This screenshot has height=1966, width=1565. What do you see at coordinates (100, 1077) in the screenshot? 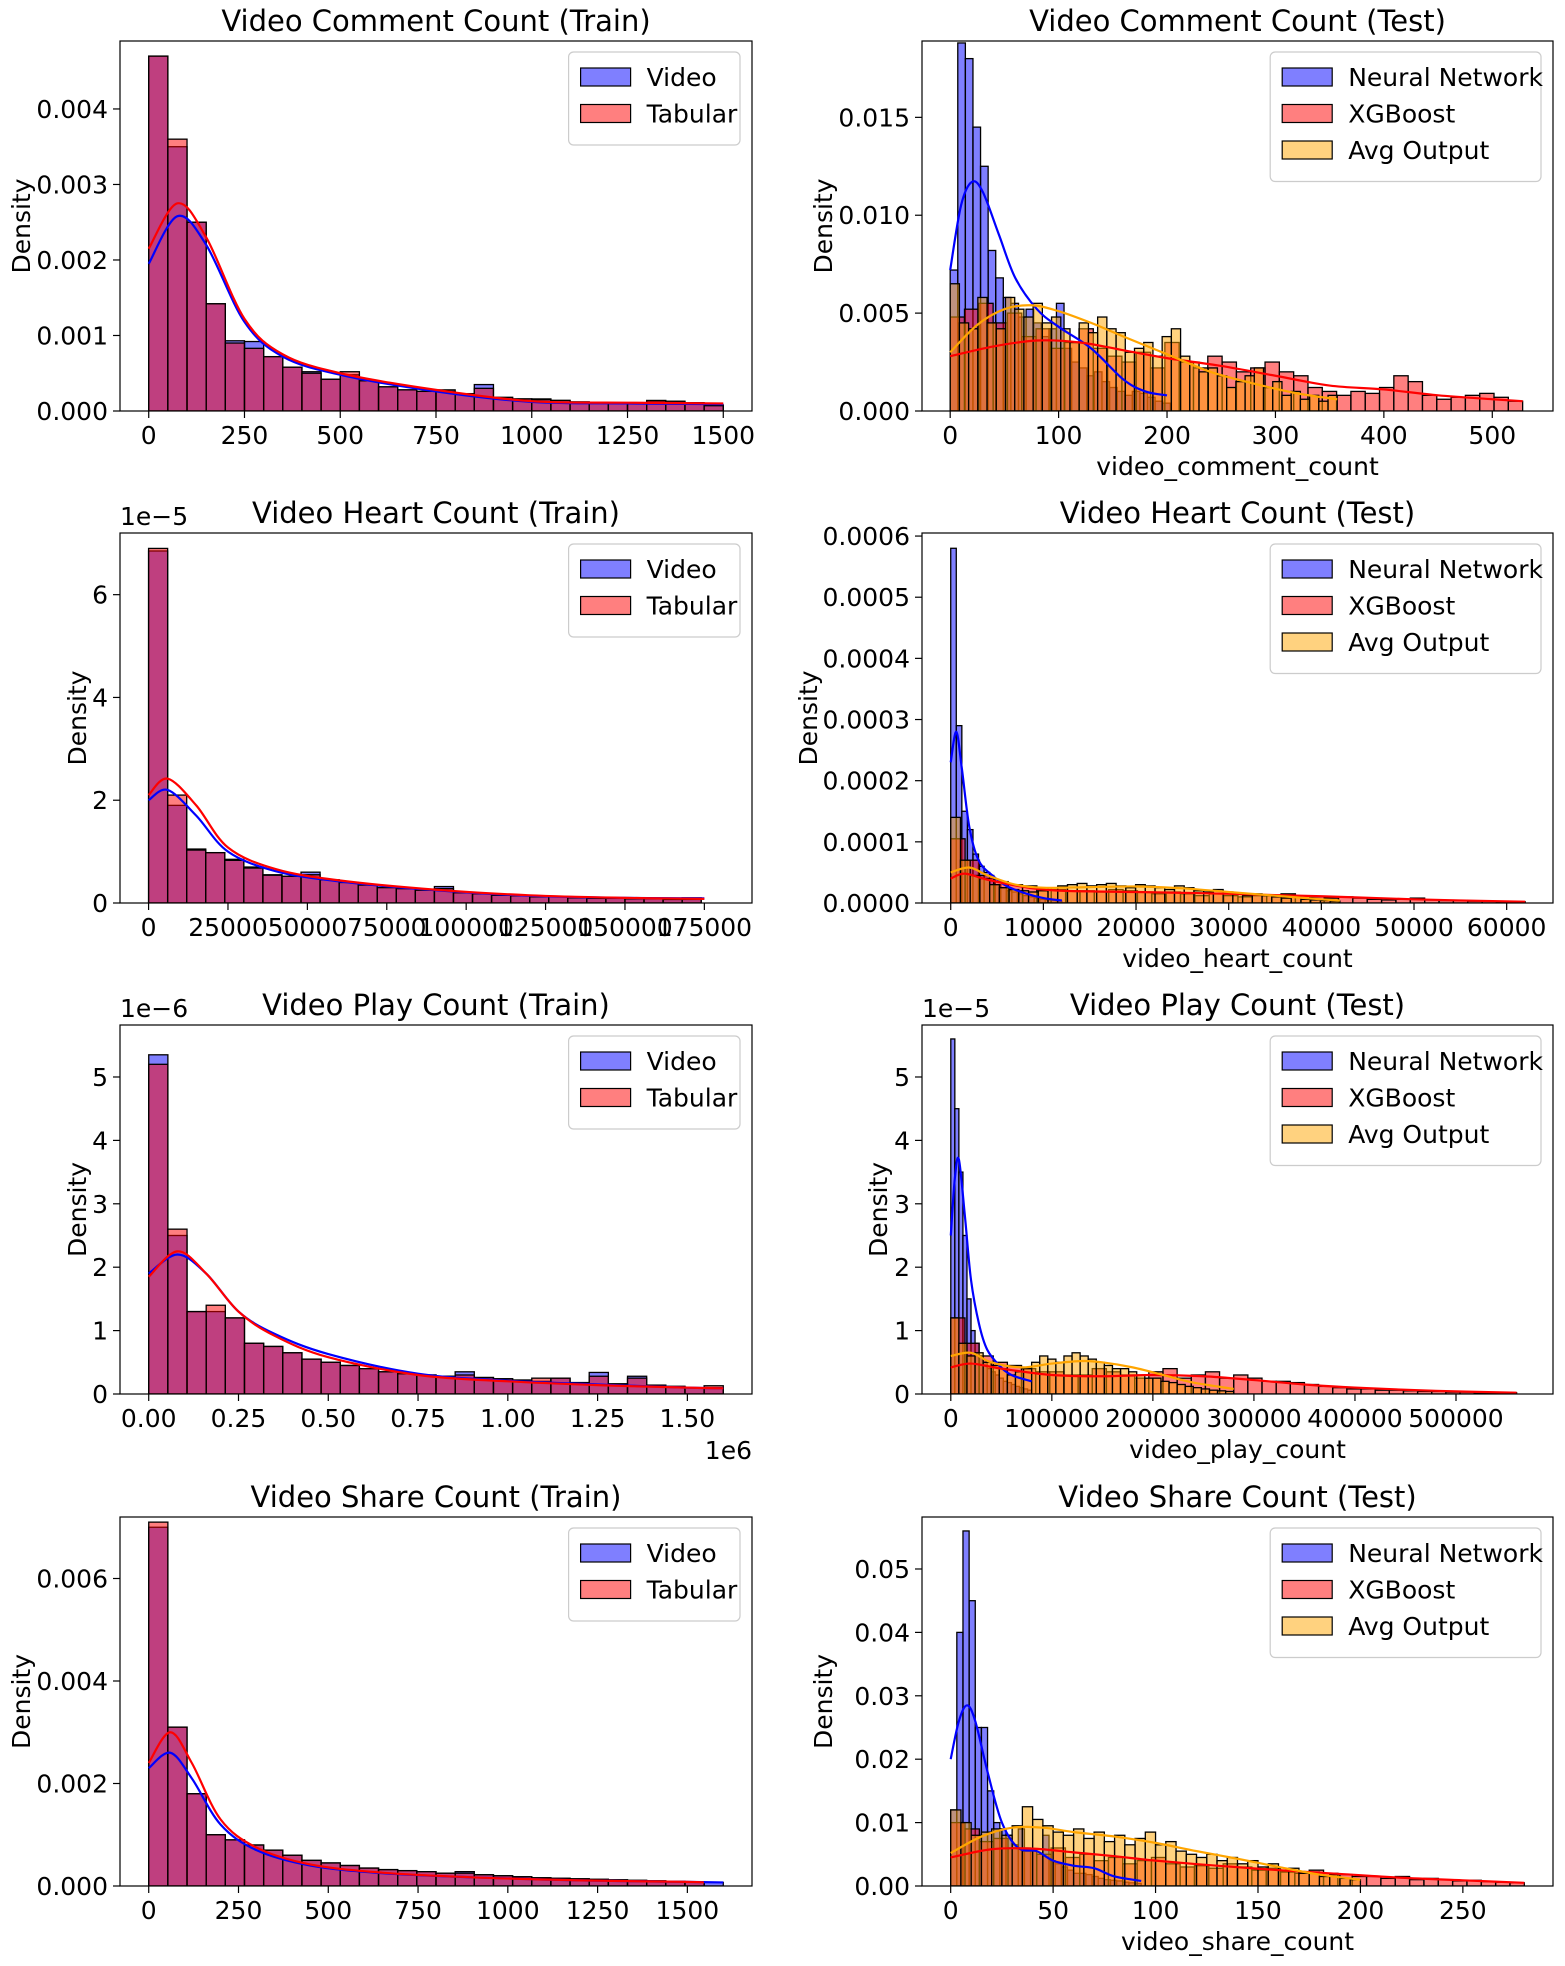
I see `y-tick-label: 5` at bounding box center [100, 1077].